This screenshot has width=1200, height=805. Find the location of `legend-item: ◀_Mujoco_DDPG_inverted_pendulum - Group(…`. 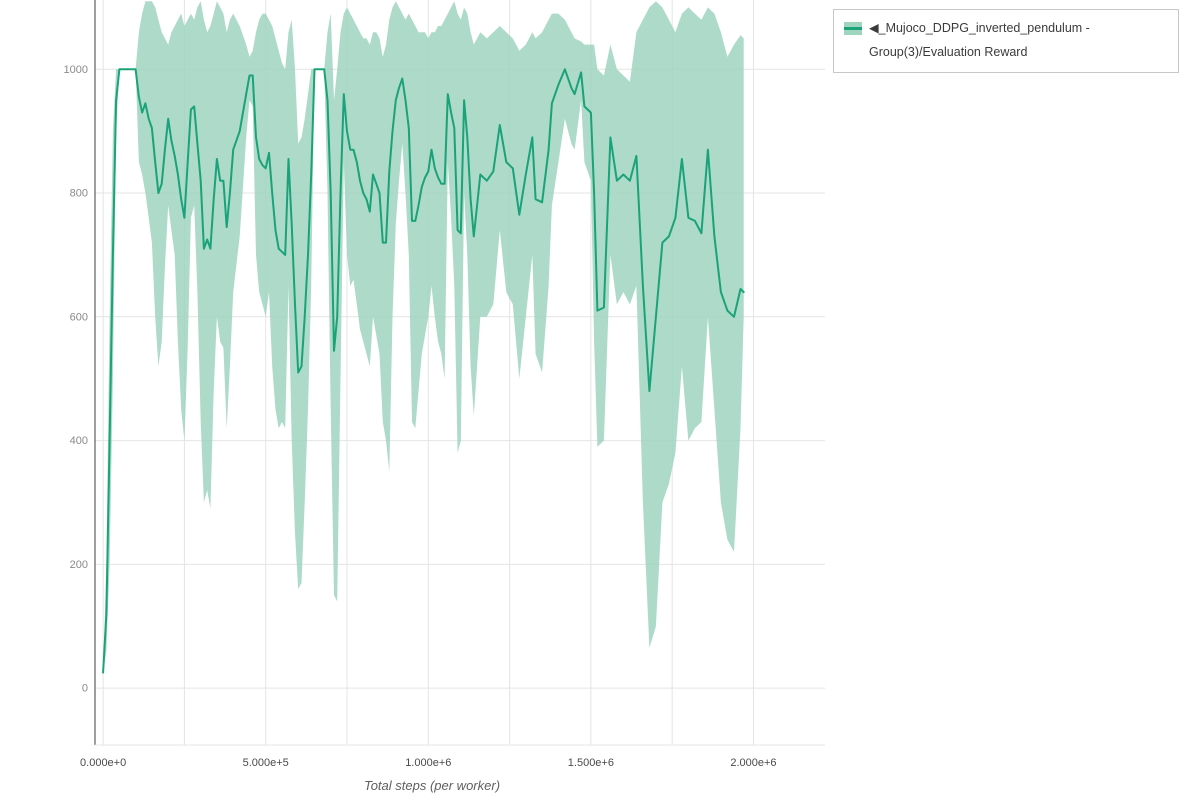

legend-item: ◀_Mujoco_DDPG_inverted_pendulum - Group(… is located at coordinates (1006, 41).